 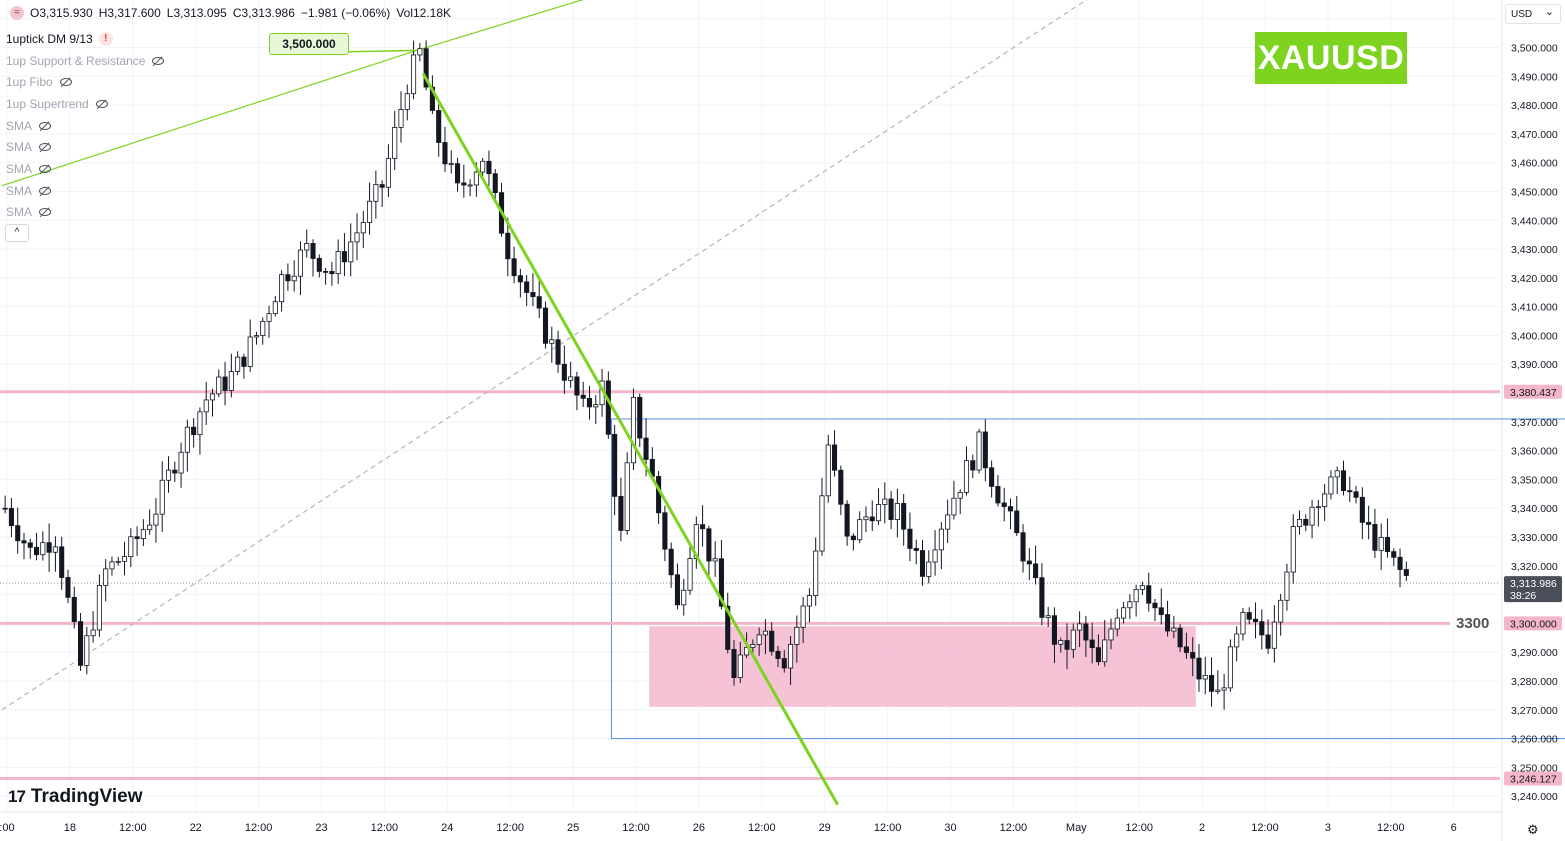 What do you see at coordinates (129, 13) in the screenshot?
I see `high-value: H3,317.600` at bounding box center [129, 13].